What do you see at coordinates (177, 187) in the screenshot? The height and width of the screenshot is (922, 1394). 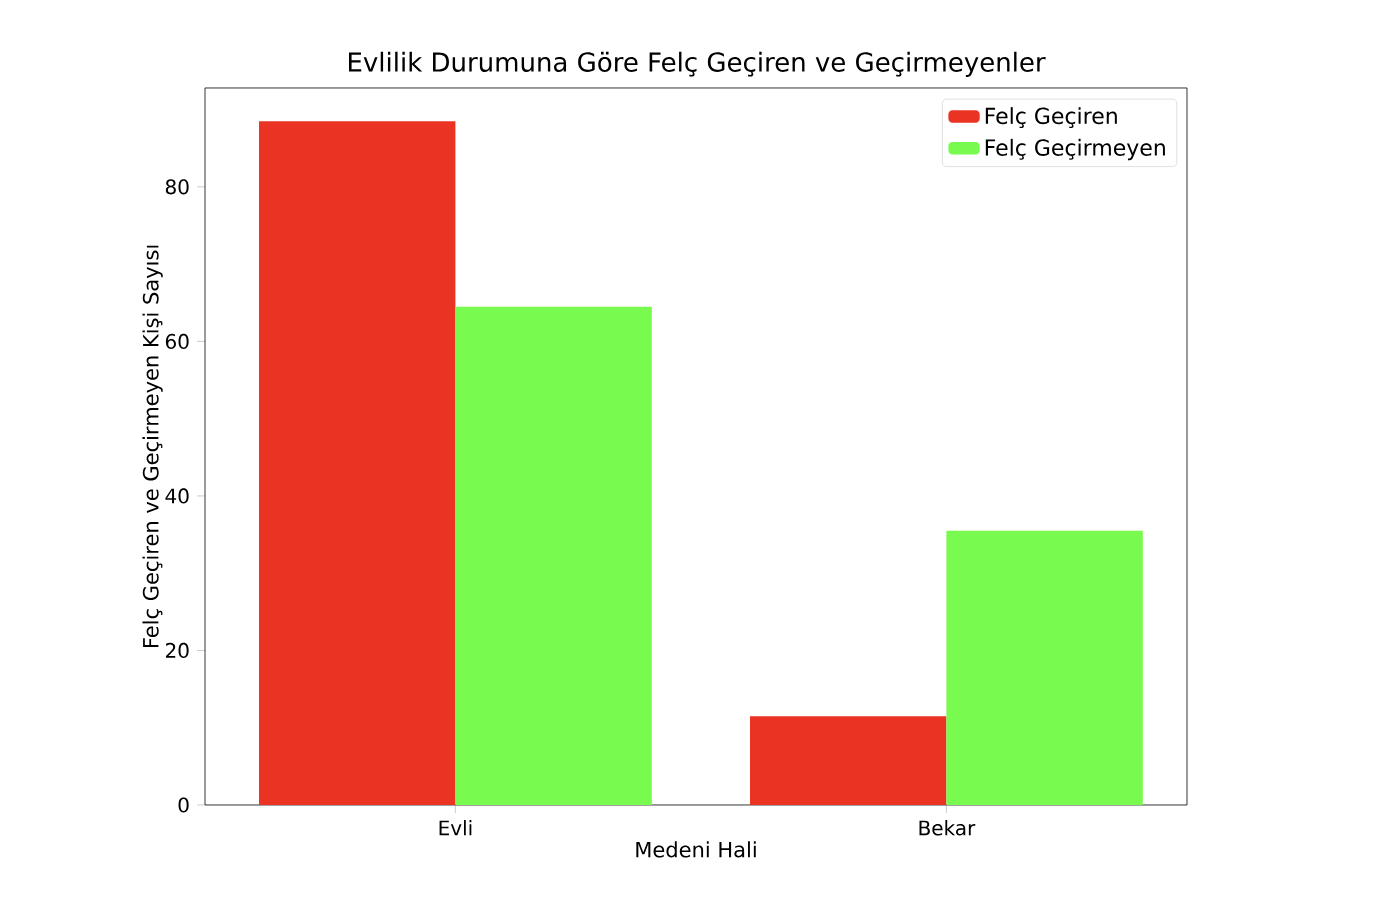 I see `y-tick-label: 80` at bounding box center [177, 187].